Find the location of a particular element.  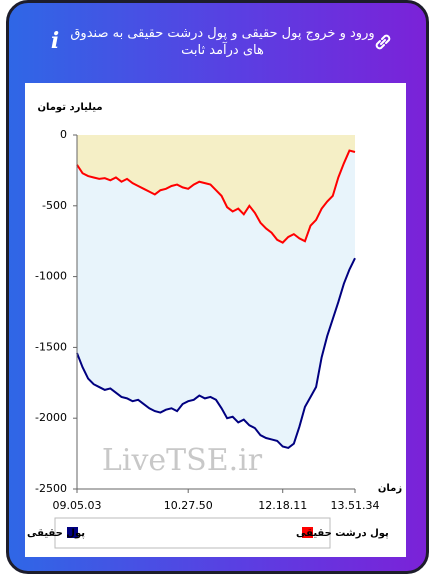

legend-label: پول حقیقی is located at coordinates (56, 533).